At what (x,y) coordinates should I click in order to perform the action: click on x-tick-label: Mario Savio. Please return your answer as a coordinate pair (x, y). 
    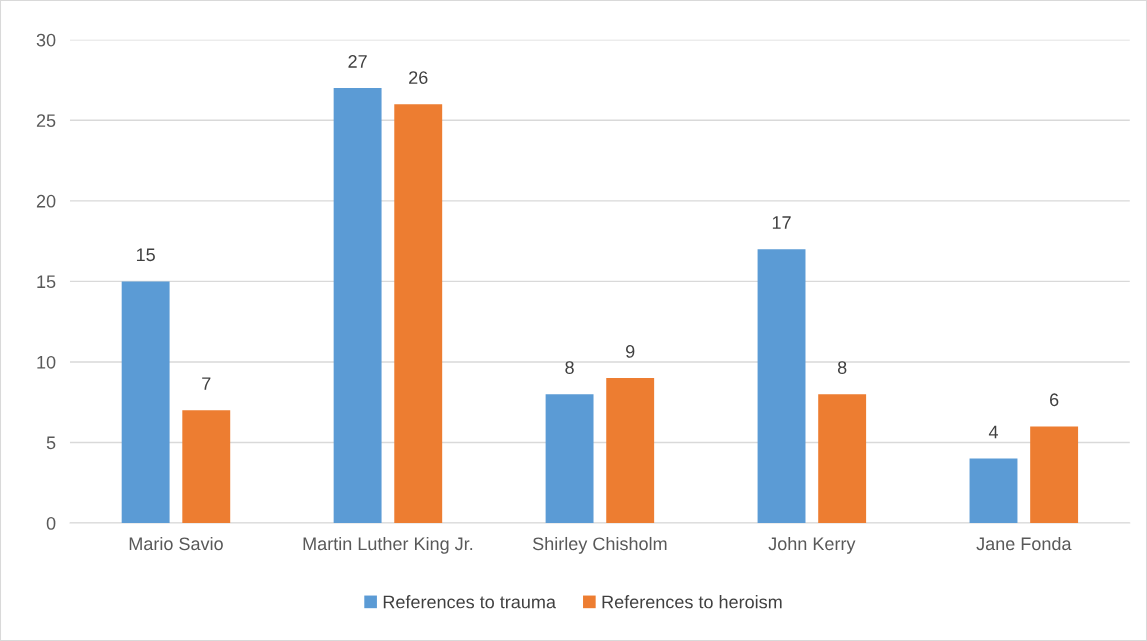
    Looking at the image, I should click on (176, 543).